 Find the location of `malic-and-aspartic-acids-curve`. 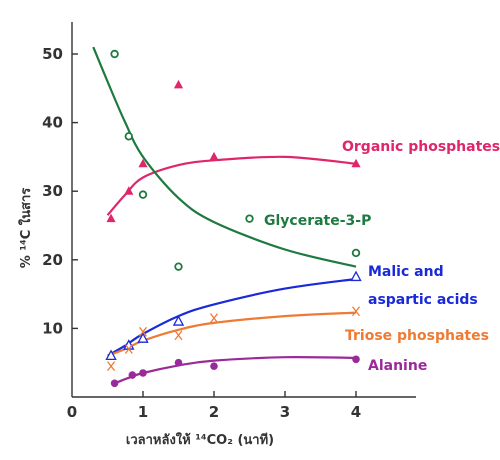

malic-and-aspartic-acids-curve is located at coordinates (231, 317).